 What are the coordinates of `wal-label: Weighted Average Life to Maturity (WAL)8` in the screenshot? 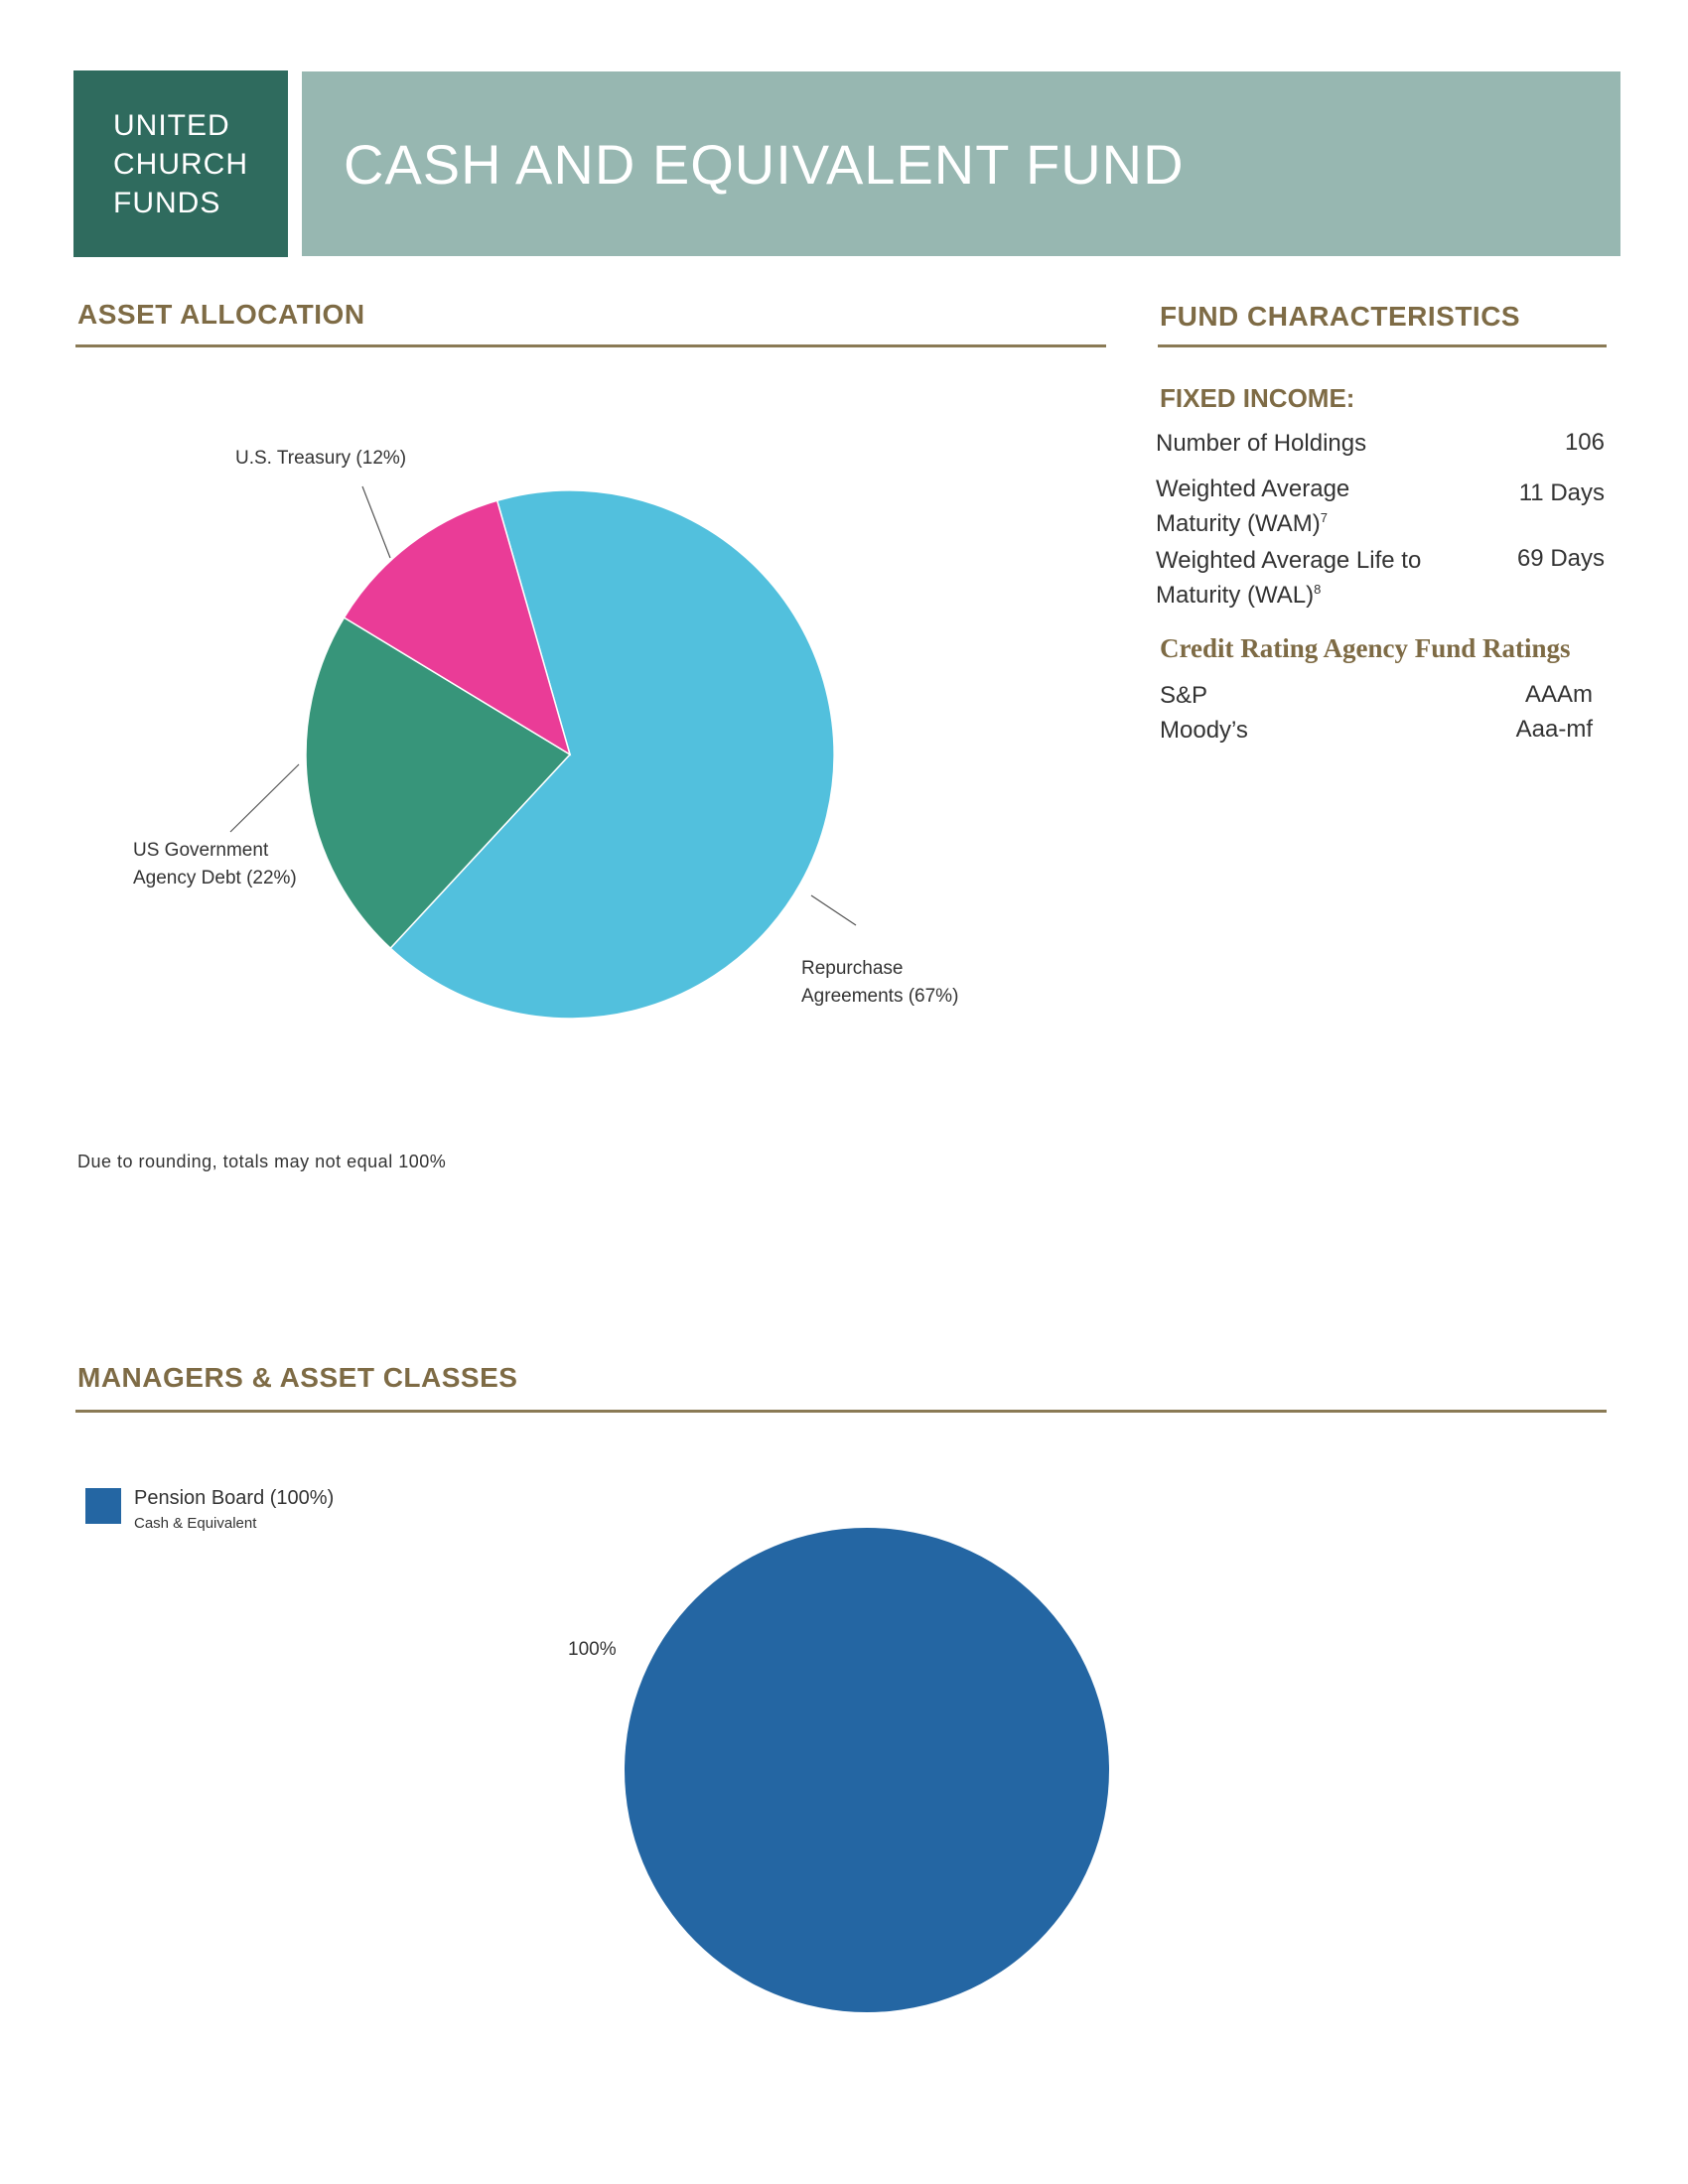 It's located at (1288, 578).